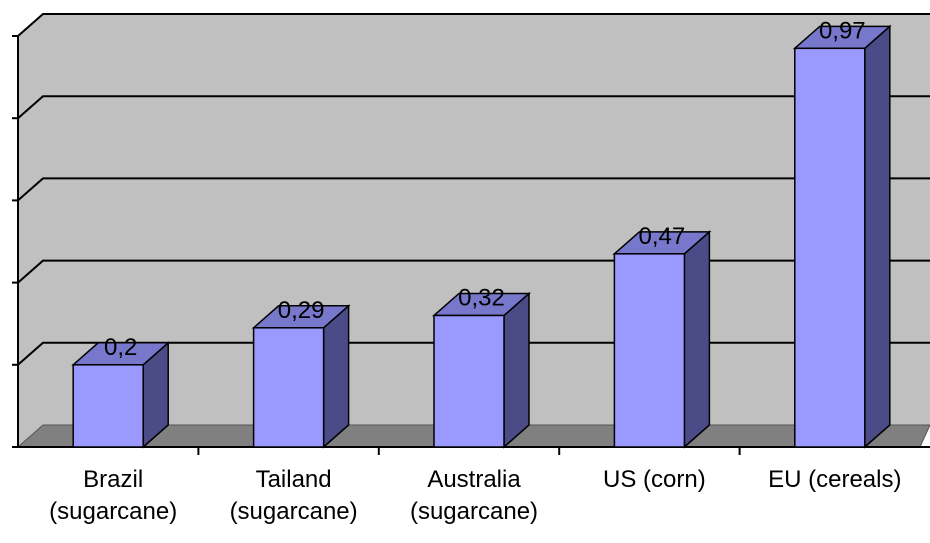 The image size is (930, 543). What do you see at coordinates (835, 479) in the screenshot?
I see `category-label: EU (cereals)` at bounding box center [835, 479].